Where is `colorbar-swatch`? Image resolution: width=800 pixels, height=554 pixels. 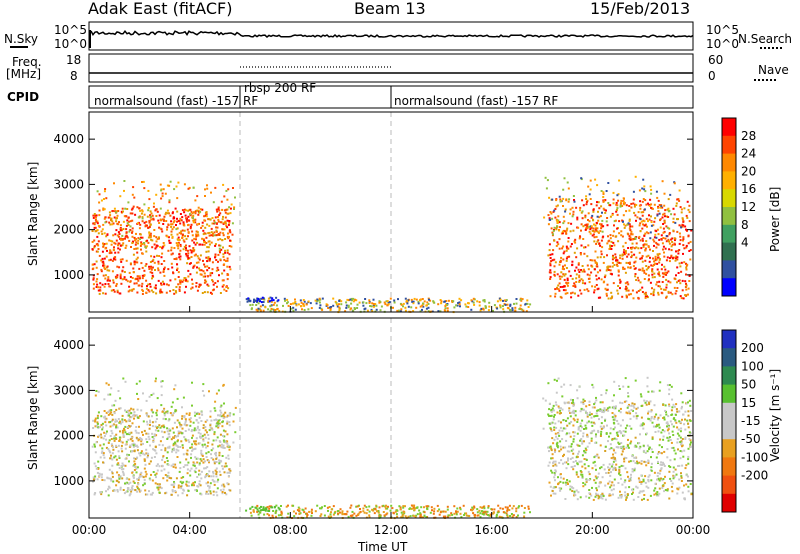 colorbar-swatch is located at coordinates (729, 251).